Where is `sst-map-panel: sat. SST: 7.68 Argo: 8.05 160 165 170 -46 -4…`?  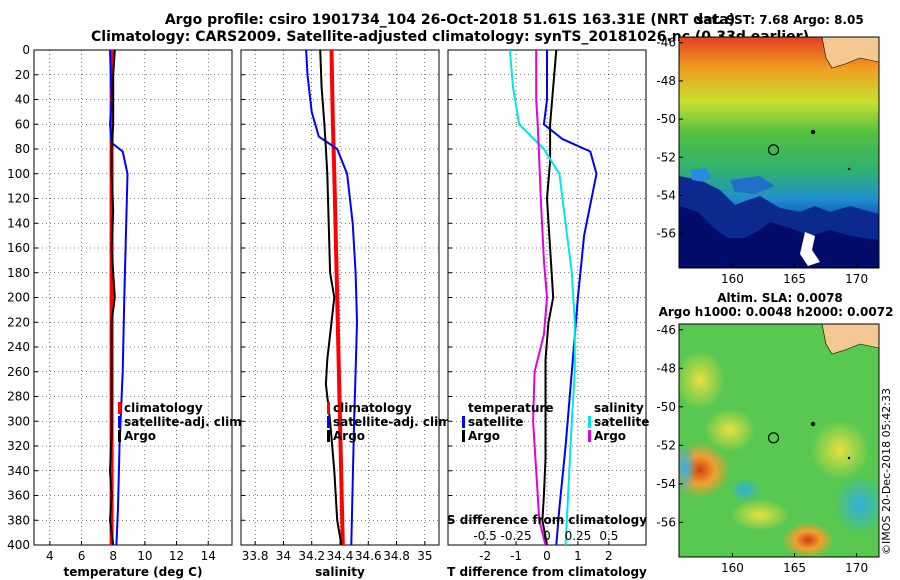
sst-map-panel: sat. SST: 7.68 Argo: 8.05 160 165 170 -46 -4… is located at coordinates (768, 149).